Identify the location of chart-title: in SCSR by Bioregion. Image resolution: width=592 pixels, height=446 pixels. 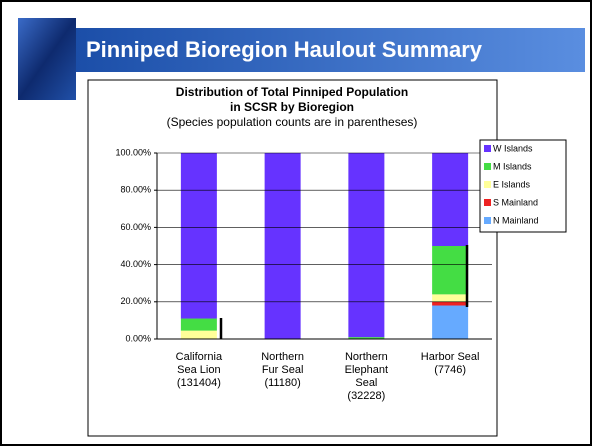
(292, 107).